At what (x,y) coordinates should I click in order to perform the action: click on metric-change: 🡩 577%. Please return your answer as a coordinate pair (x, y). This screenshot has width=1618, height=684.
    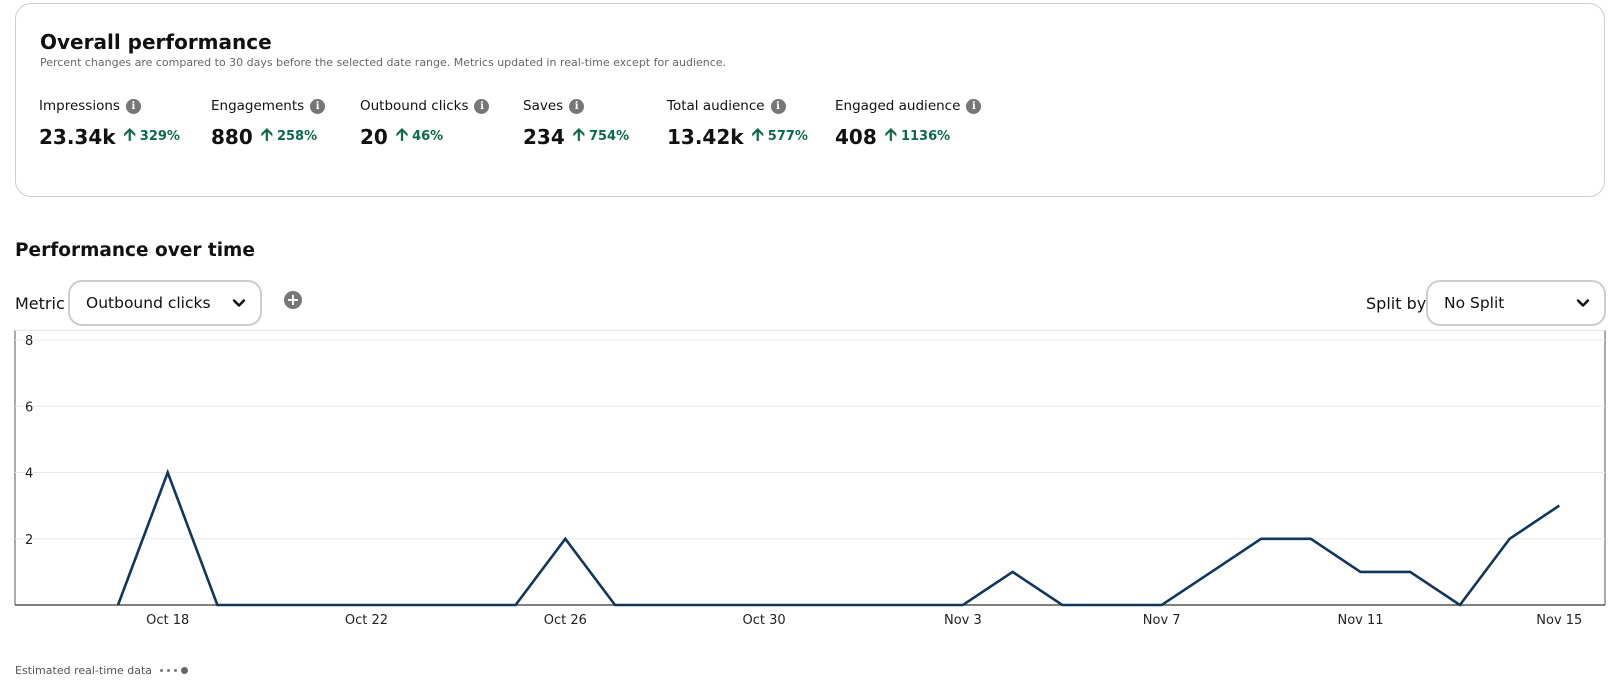
    Looking at the image, I should click on (780, 136).